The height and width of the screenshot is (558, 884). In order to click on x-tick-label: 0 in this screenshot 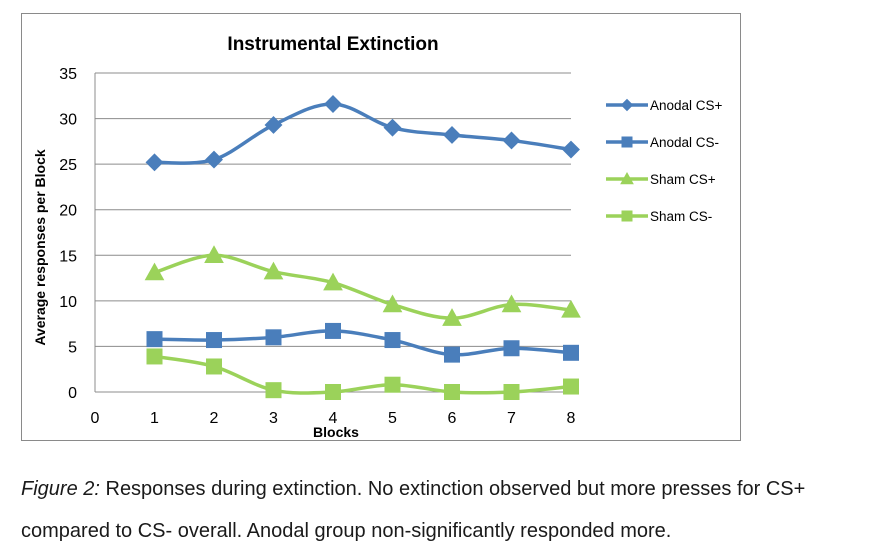, I will do `click(95, 418)`.